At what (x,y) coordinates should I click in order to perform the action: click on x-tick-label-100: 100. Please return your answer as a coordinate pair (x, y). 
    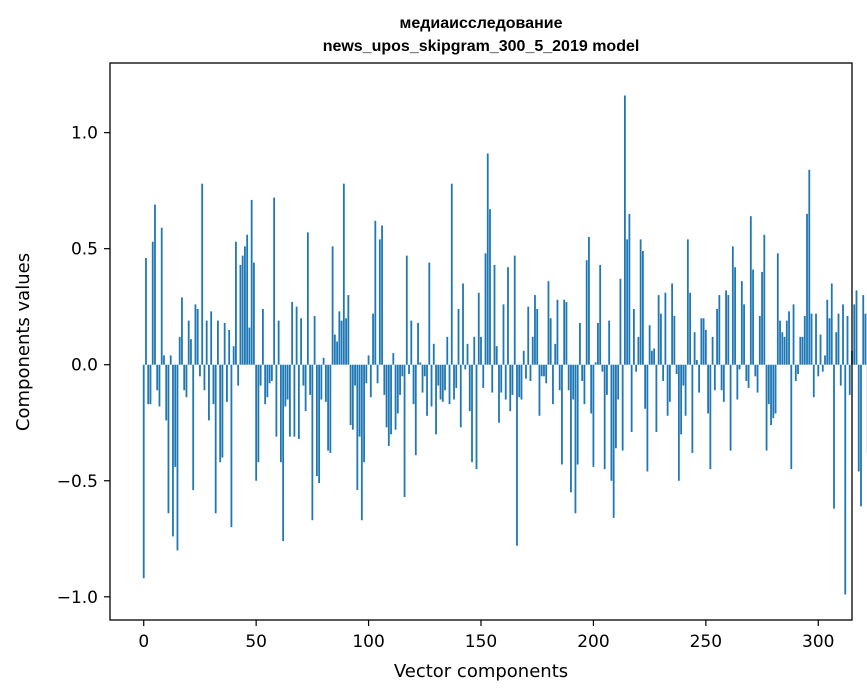
    Looking at the image, I should click on (368, 642).